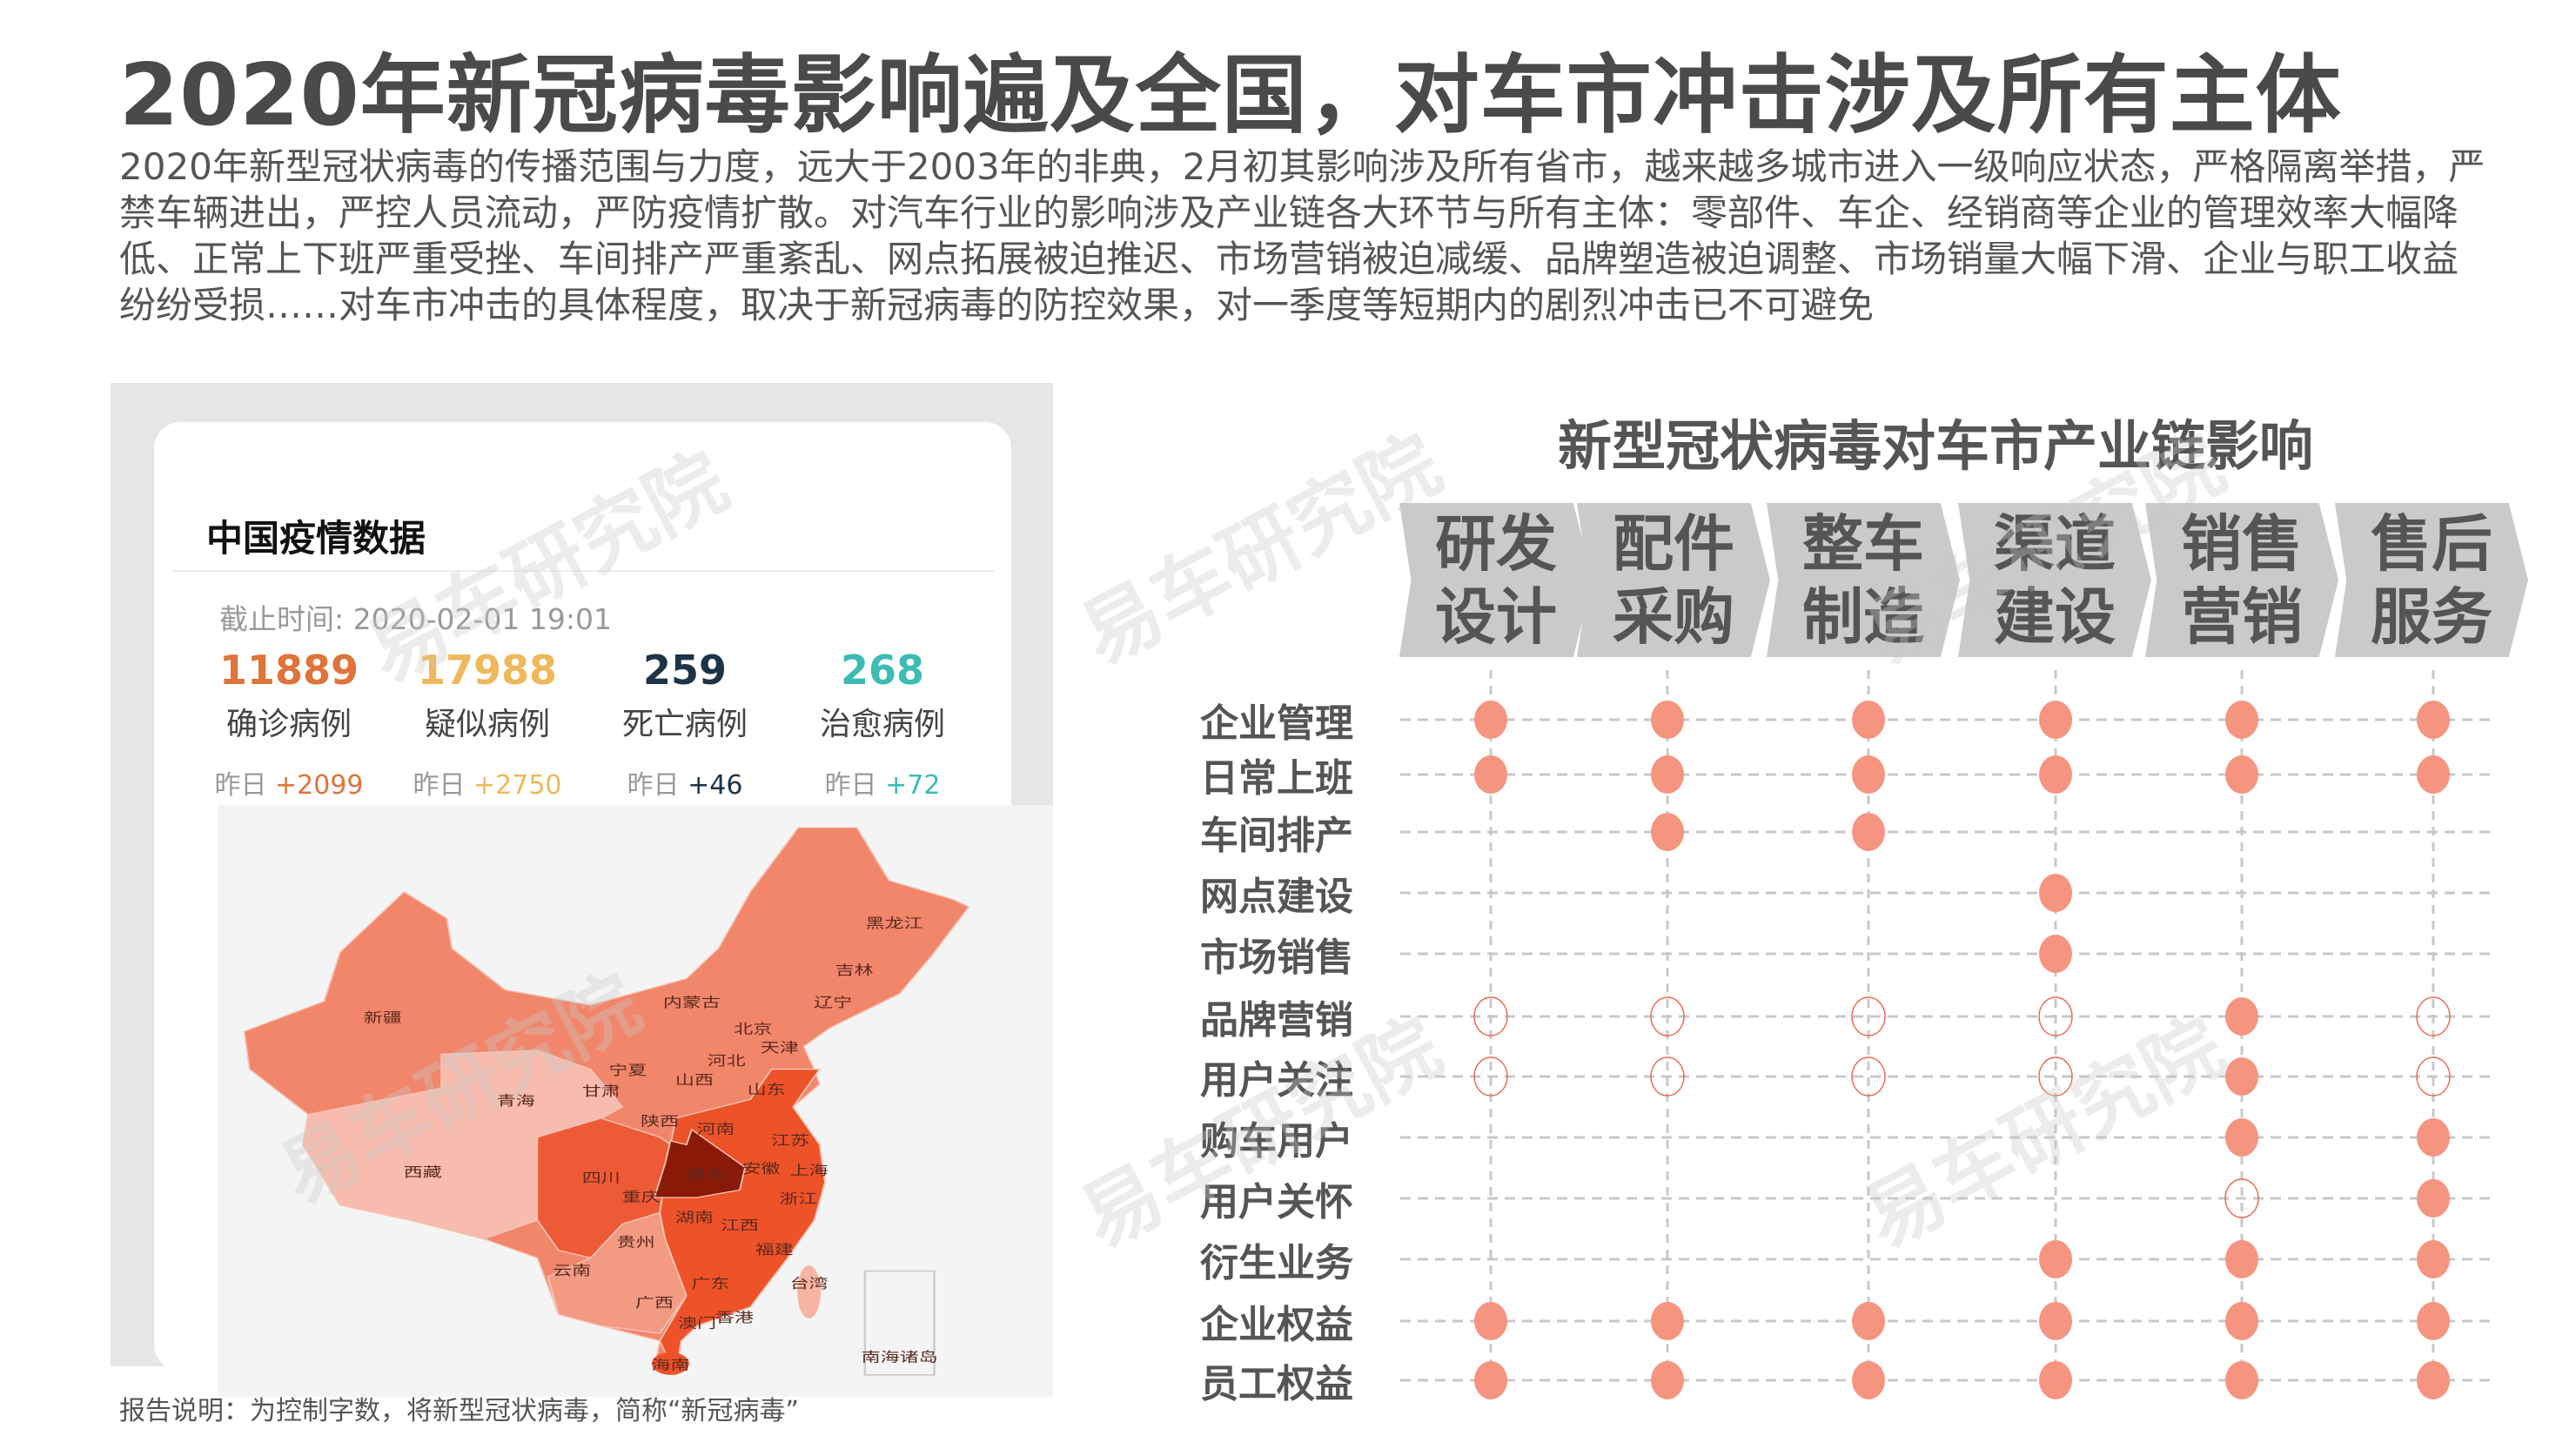 The height and width of the screenshot is (1449, 2576). I want to click on stat-label: 确诊病例, so click(288, 724).